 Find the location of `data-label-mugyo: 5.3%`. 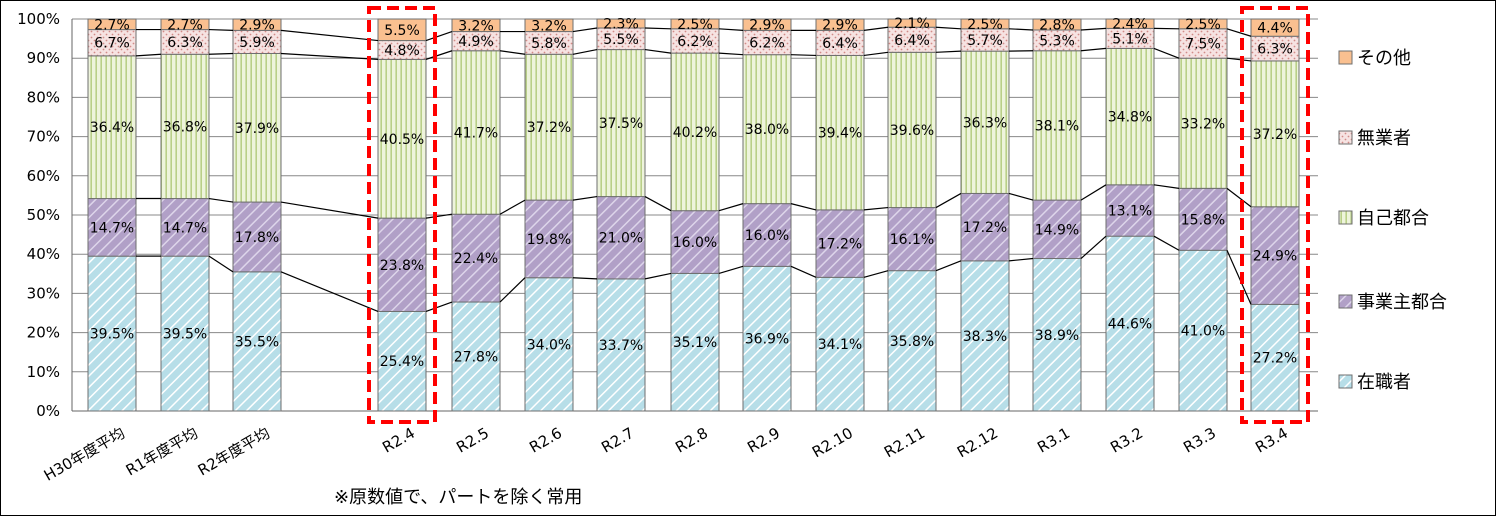

data-label-mugyo: 5.3% is located at coordinates (1057, 41).